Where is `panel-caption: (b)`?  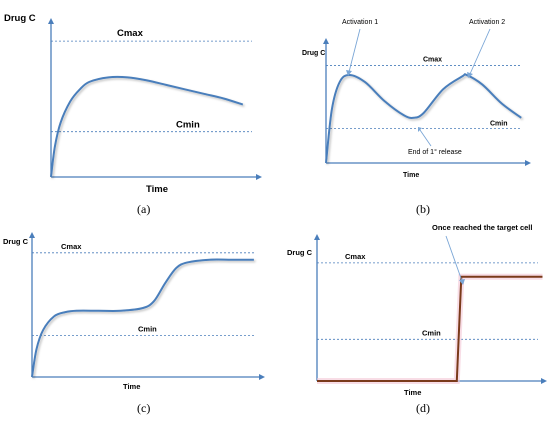
panel-caption: (b) is located at coordinates (423, 209).